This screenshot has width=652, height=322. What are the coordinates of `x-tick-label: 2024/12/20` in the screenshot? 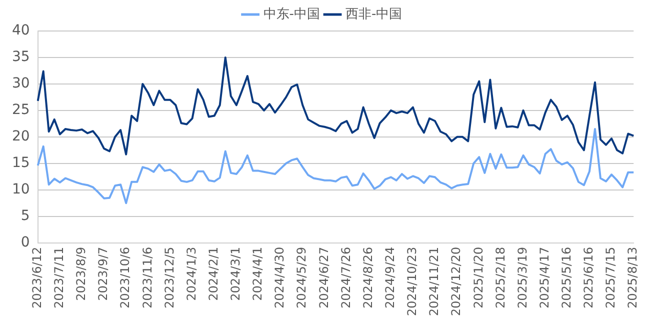 It's located at (456, 281).